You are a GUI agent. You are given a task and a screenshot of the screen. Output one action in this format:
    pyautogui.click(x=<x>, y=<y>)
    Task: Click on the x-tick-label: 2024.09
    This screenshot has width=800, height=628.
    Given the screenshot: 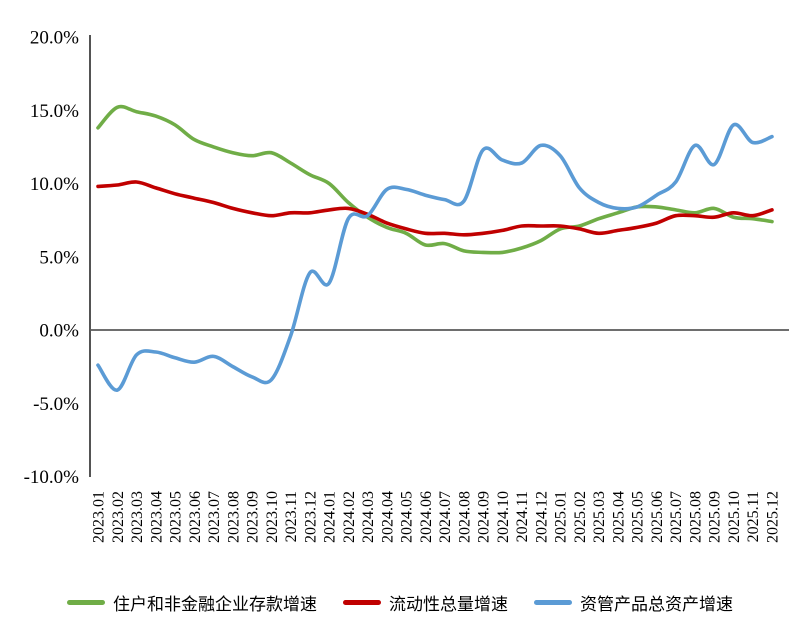 What is the action you would take?
    pyautogui.click(x=484, y=517)
    